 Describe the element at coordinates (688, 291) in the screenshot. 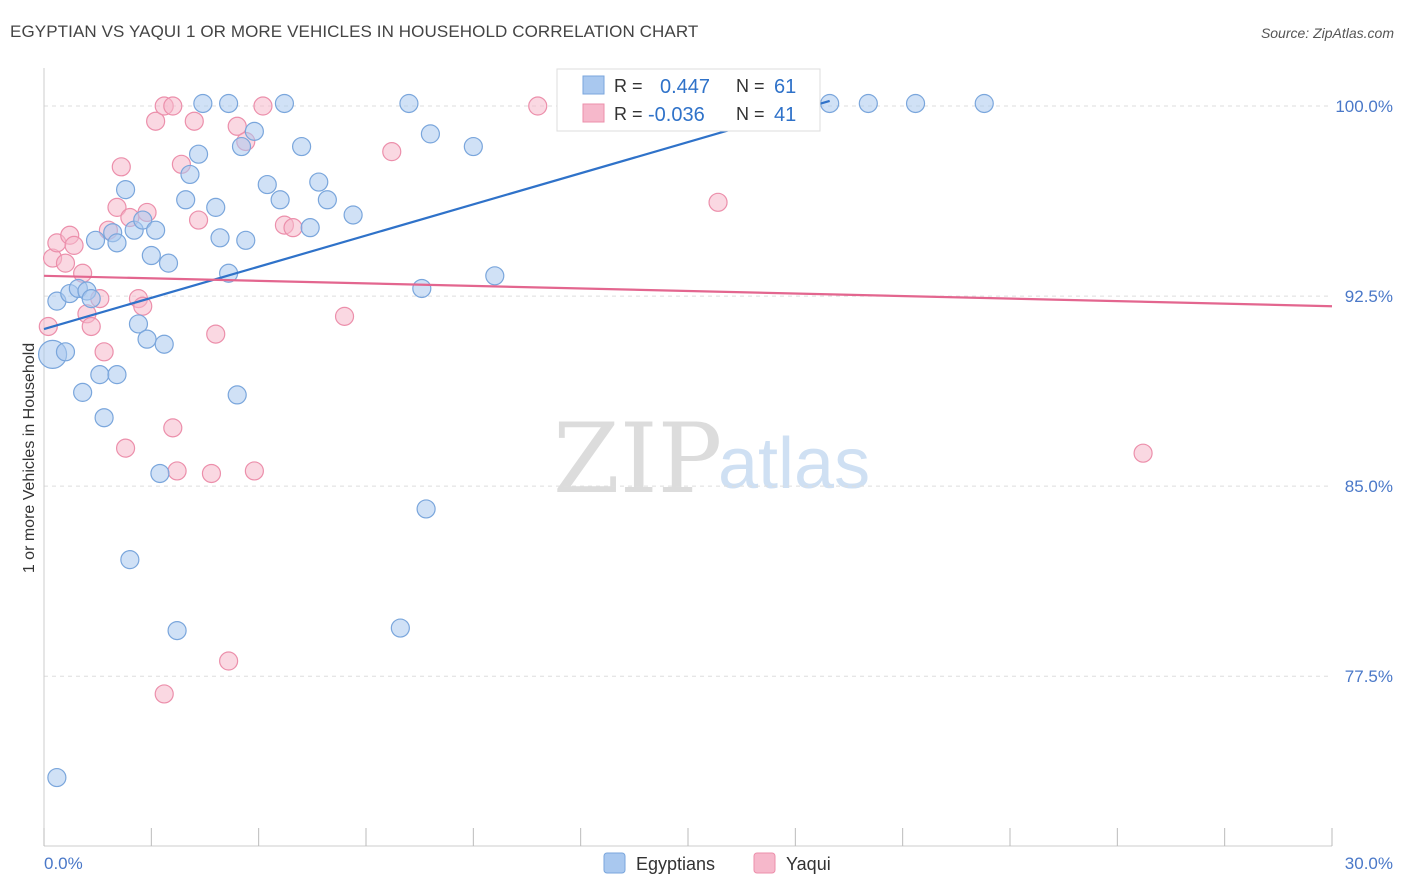

I see `yaqui-trend-line` at that location.